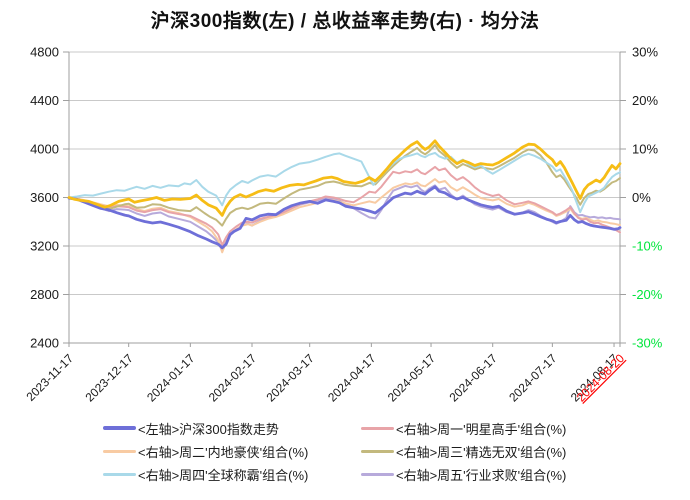  Describe the element at coordinates (645, 149) in the screenshot. I see `right-axis-label: 10%` at that location.